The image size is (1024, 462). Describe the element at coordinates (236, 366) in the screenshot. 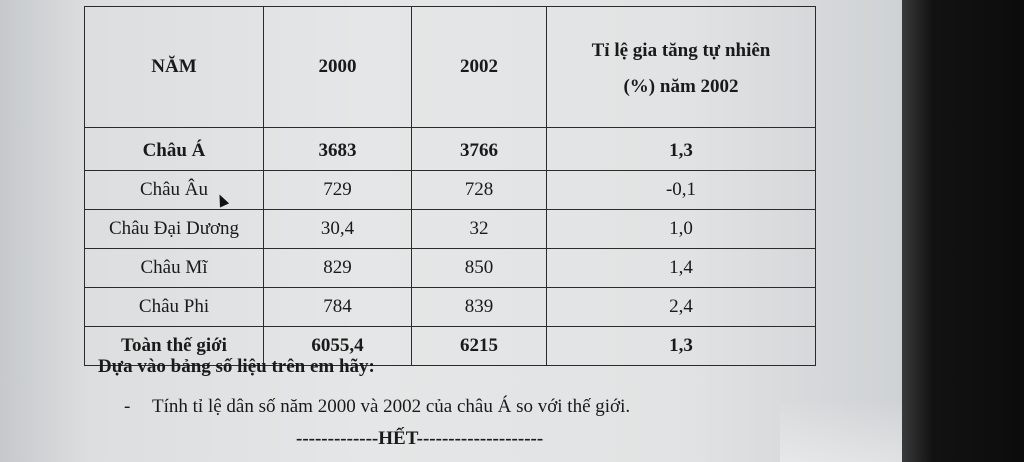

I see `instruction-text: Dựa vào bảng số liệu trên em hãy:` at that location.